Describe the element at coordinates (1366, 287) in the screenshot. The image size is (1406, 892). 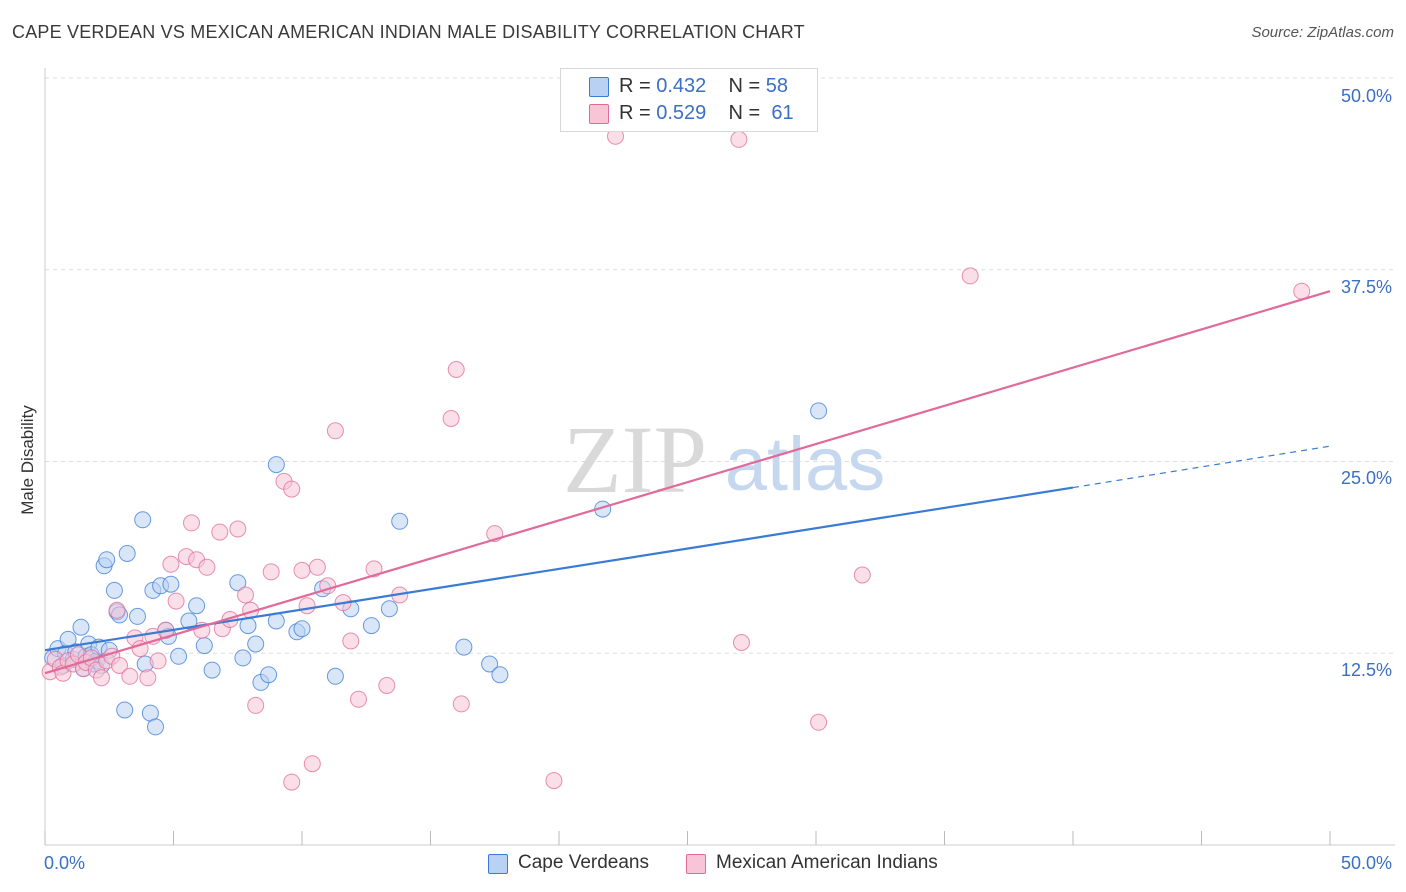
I see `y-tick-37-5: 37.5%` at that location.